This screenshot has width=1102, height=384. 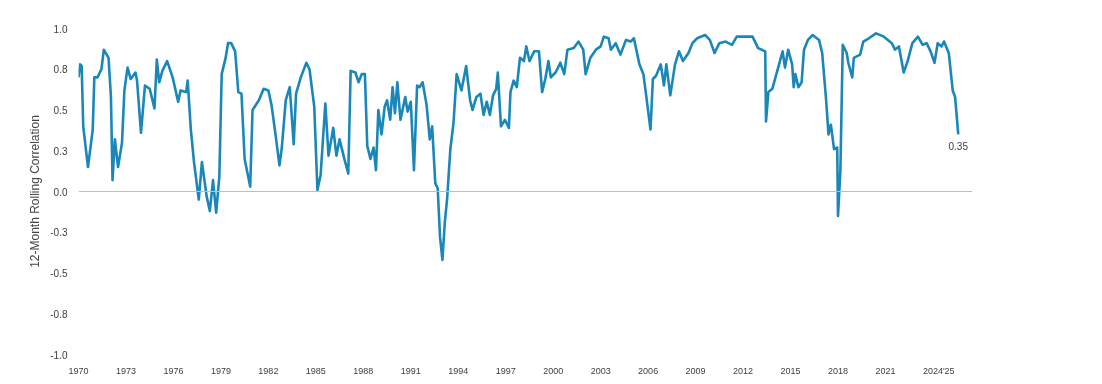 I want to click on y-tick-label: -1.0, so click(x=59, y=355).